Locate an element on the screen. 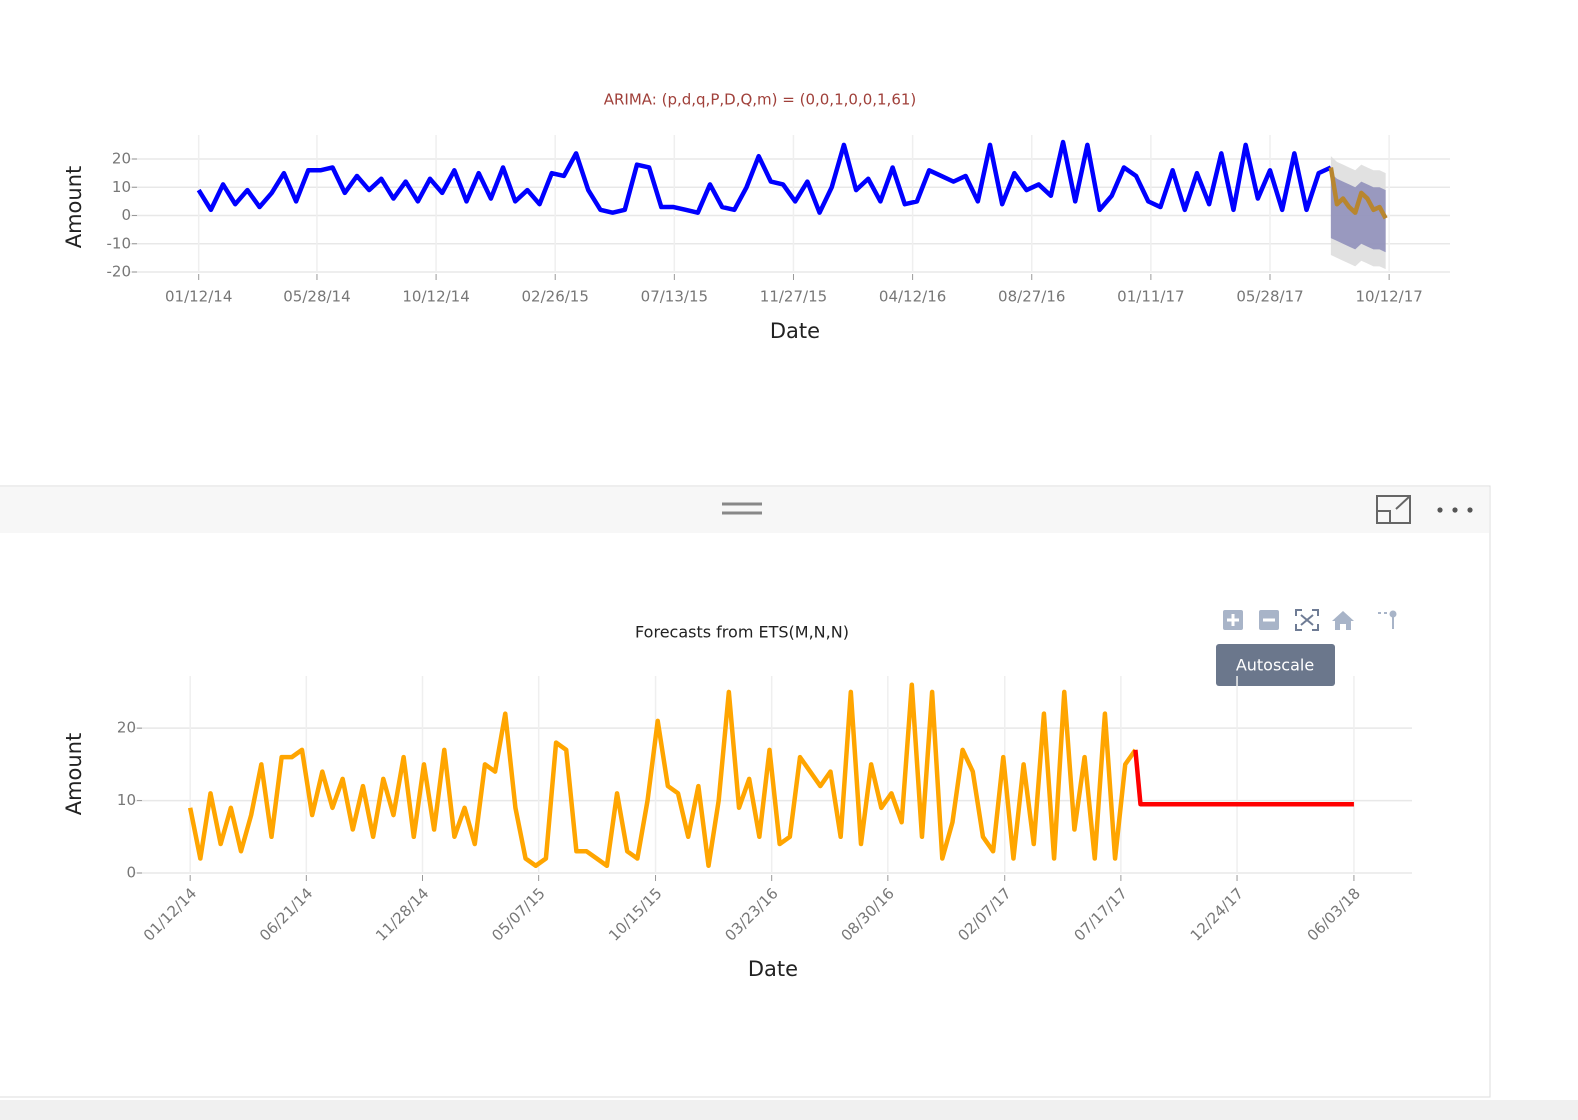 This screenshot has width=1578, height=1120. expand-button is located at coordinates (1393, 509).